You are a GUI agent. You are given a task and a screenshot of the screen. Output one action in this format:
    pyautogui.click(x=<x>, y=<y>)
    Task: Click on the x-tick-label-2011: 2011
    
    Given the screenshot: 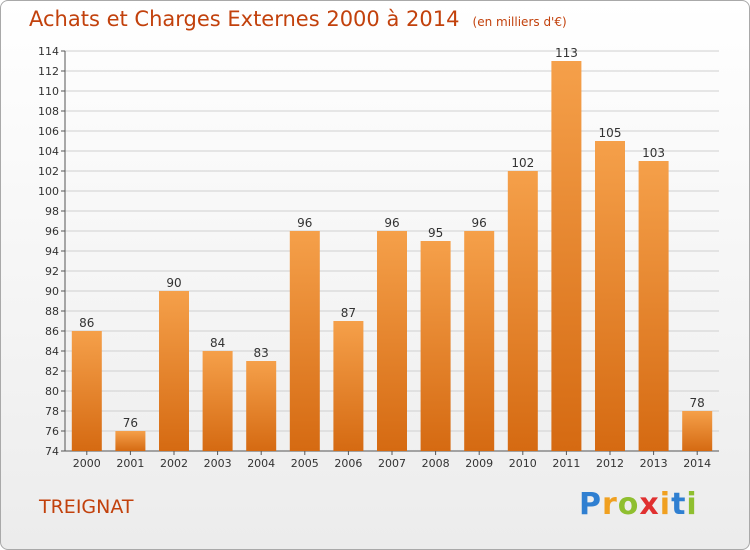 What is the action you would take?
    pyautogui.click(x=566, y=463)
    